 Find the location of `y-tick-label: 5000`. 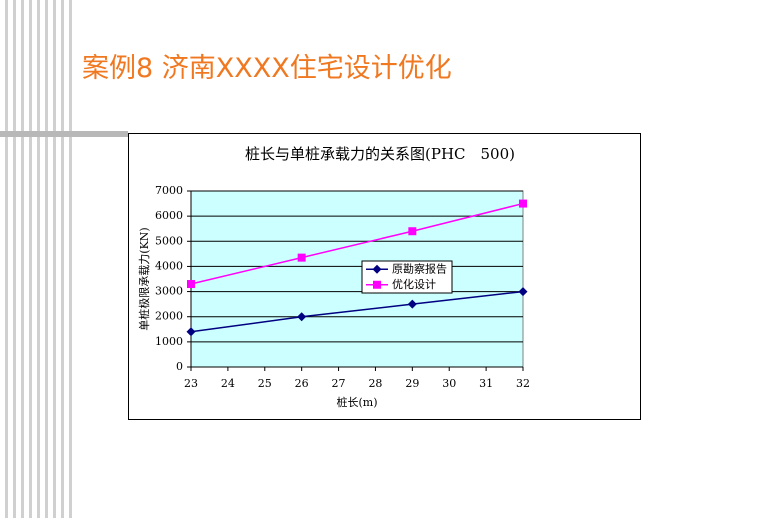

y-tick-label: 5000 is located at coordinates (169, 240).